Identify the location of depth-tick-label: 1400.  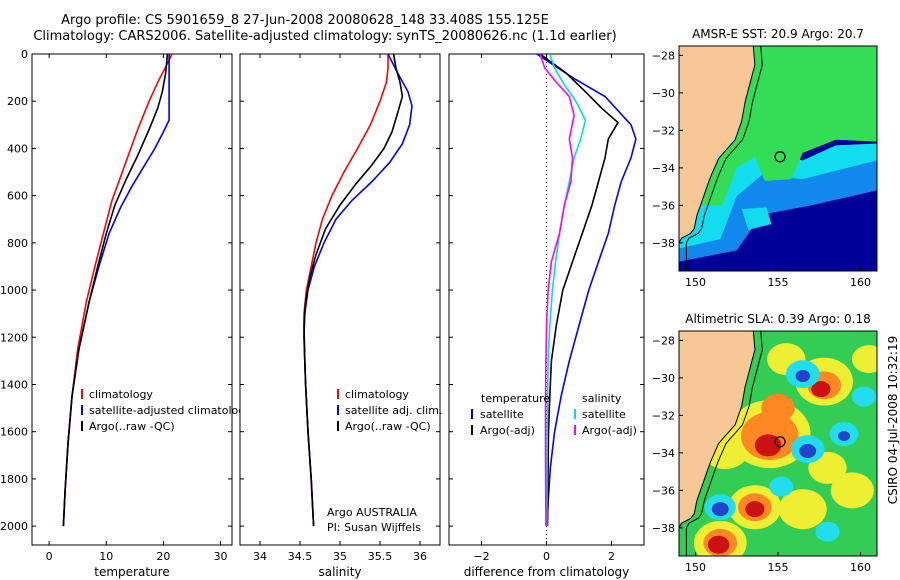
(14, 384).